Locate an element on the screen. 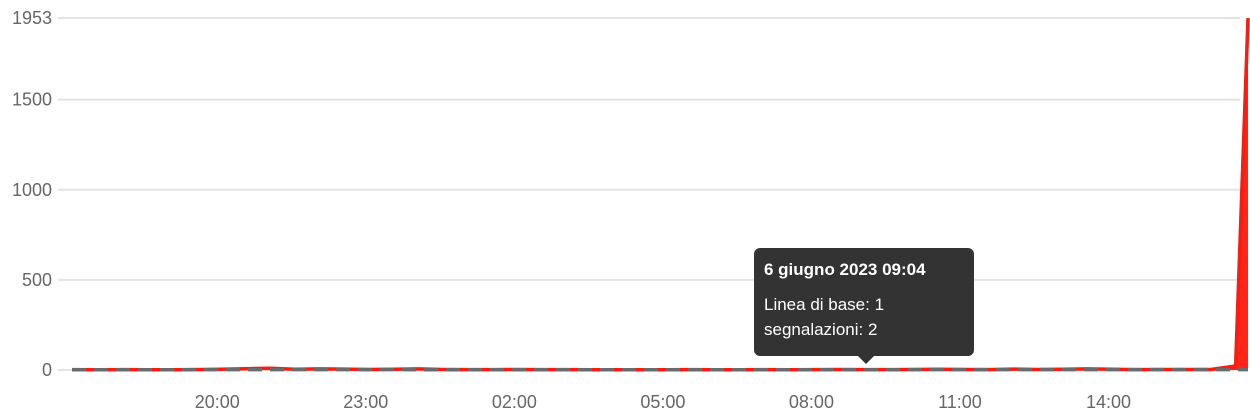 This screenshot has height=420, width=1250. y-tick-label: 0 is located at coordinates (47, 370).